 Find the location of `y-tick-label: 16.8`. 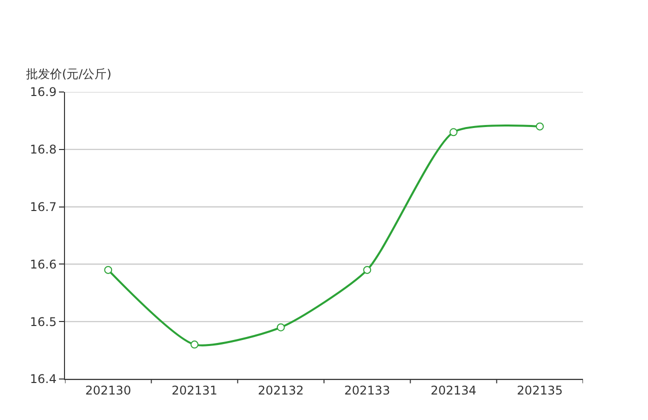

y-tick-label: 16.8 is located at coordinates (43, 149).